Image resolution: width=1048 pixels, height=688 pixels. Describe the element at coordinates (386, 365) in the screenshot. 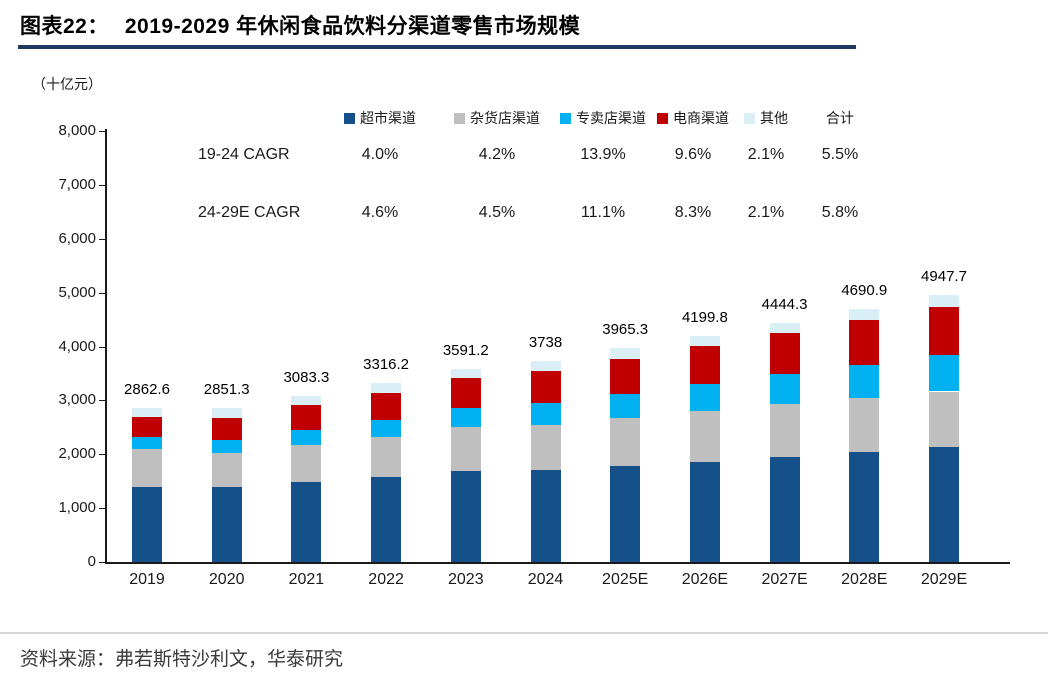

I see `bar-total-label: 3316.2` at that location.